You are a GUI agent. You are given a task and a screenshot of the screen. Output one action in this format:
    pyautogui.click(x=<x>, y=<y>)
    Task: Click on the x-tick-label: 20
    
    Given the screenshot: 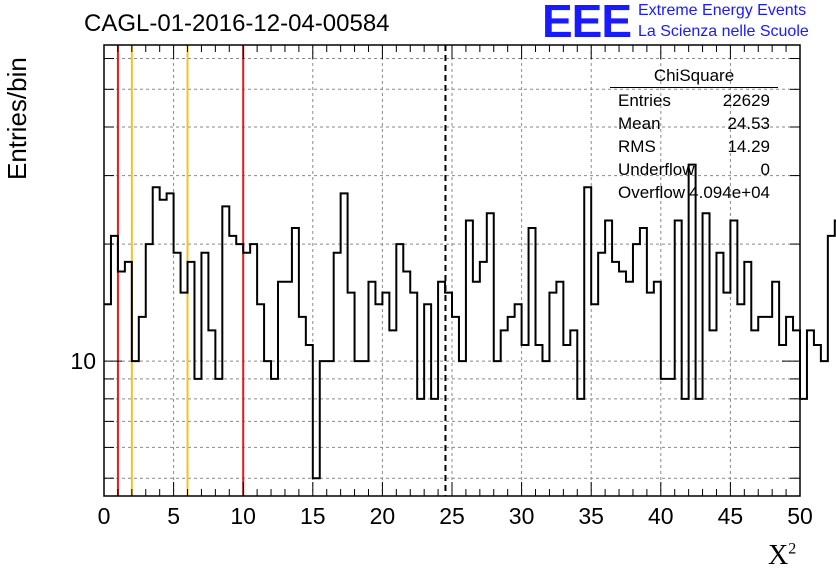 What is the action you would take?
    pyautogui.click(x=383, y=516)
    